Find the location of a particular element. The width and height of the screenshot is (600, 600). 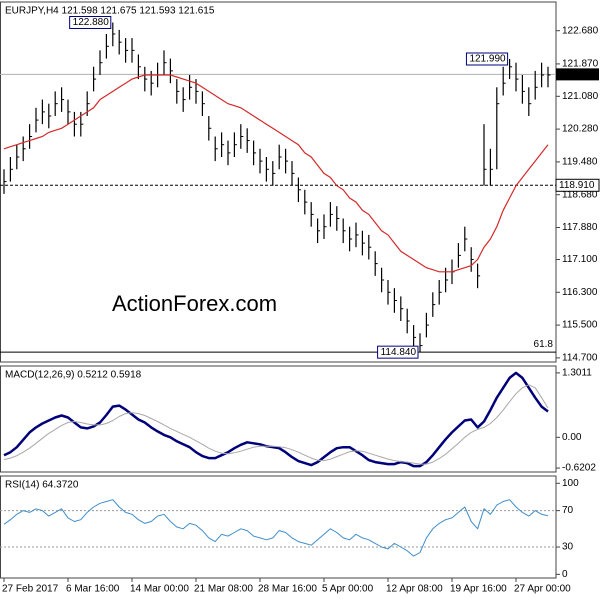

price-label: 121.615 is located at coordinates (577, 74).